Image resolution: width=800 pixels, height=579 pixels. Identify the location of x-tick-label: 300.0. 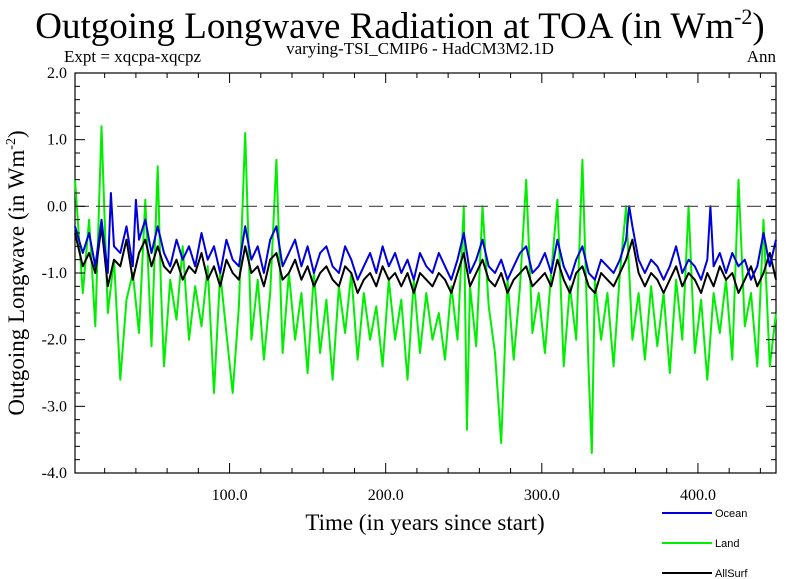
(542, 495).